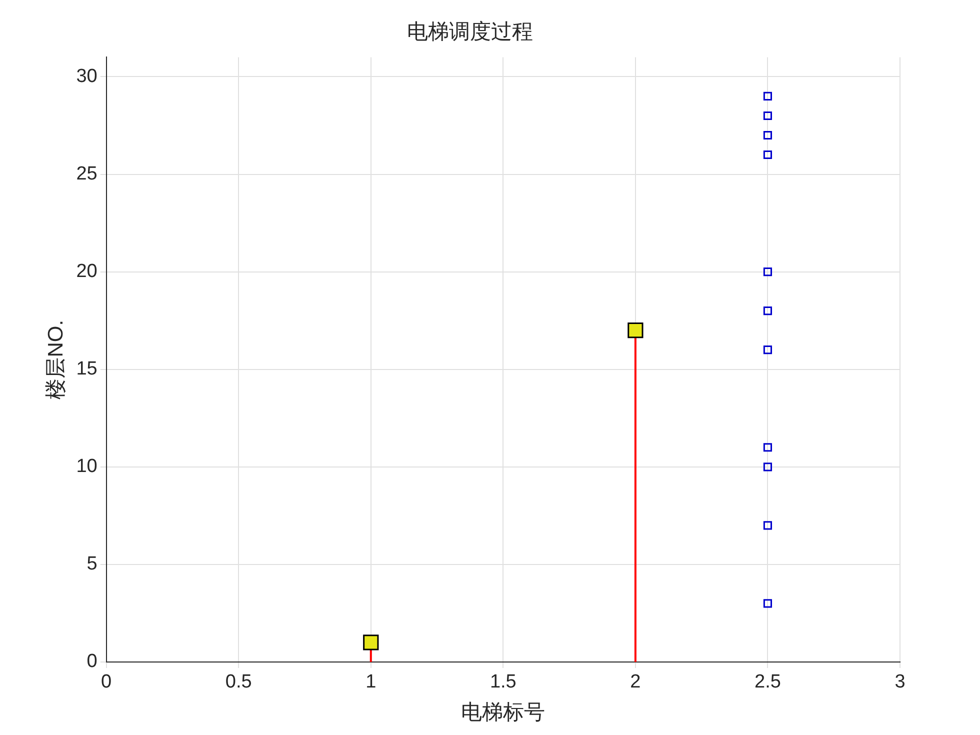 The image size is (980, 735). I want to click on x-tick-label: 2.5, so click(767, 682).